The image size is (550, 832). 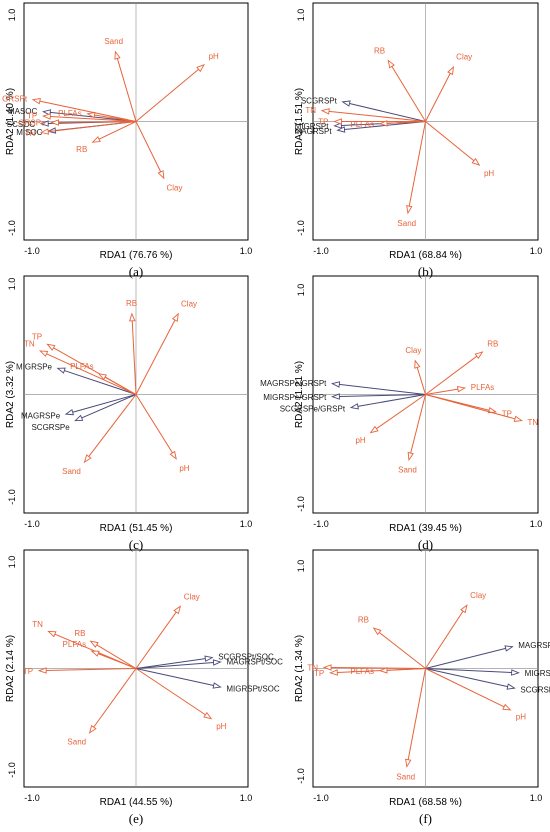 I want to click on panel-label: (d), so click(x=425, y=544).